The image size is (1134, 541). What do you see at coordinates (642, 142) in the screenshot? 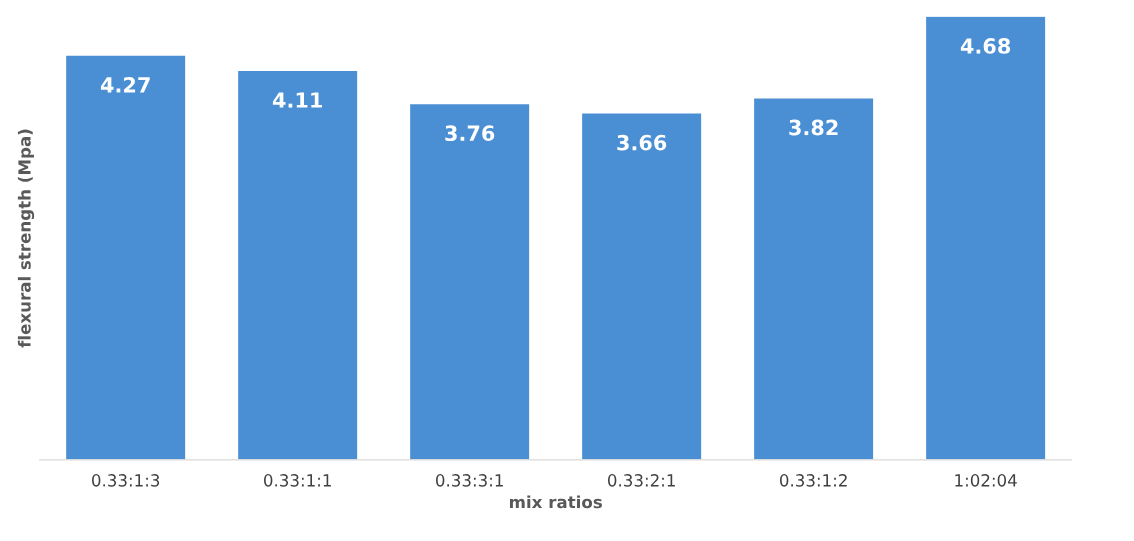
I see `data-label: 3.66` at bounding box center [642, 142].